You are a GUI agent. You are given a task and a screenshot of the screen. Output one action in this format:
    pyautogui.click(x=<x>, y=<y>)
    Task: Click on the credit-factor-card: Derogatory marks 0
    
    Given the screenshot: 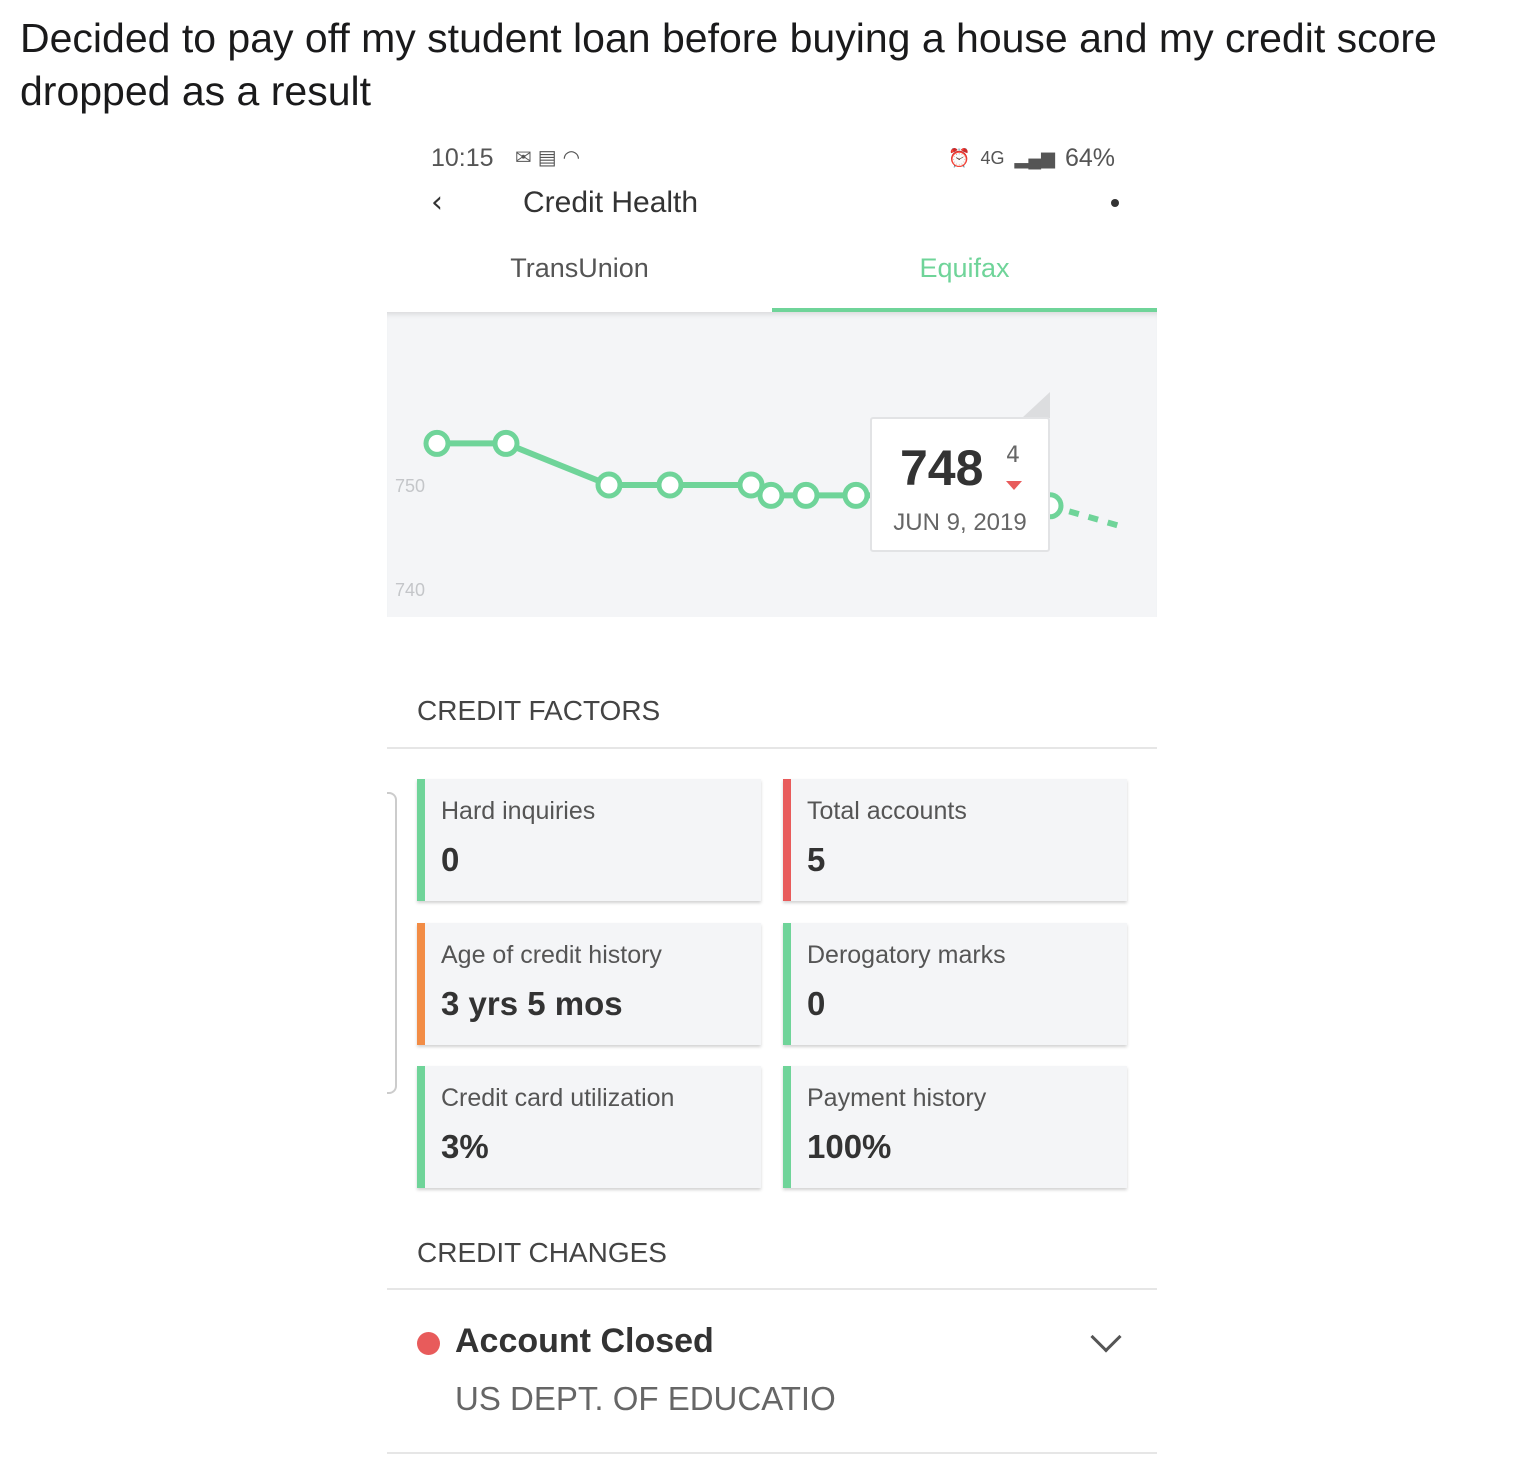 What is the action you would take?
    pyautogui.click(x=955, y=984)
    